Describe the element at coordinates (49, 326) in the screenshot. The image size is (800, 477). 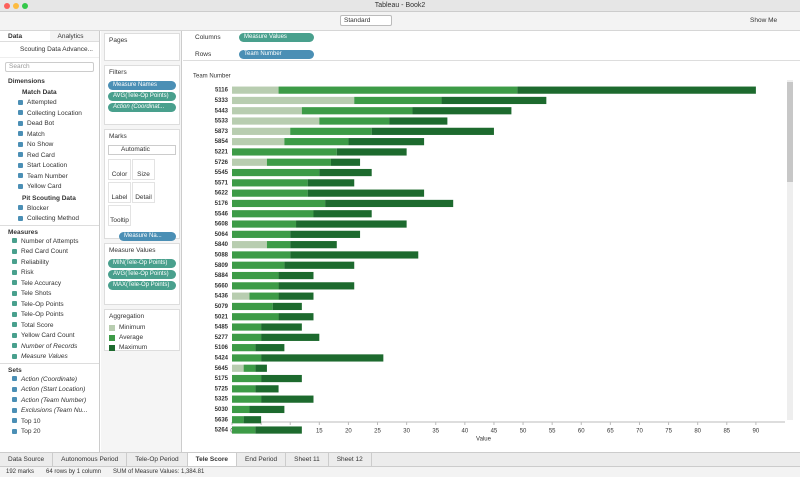
I see `field: Total Score` at that location.